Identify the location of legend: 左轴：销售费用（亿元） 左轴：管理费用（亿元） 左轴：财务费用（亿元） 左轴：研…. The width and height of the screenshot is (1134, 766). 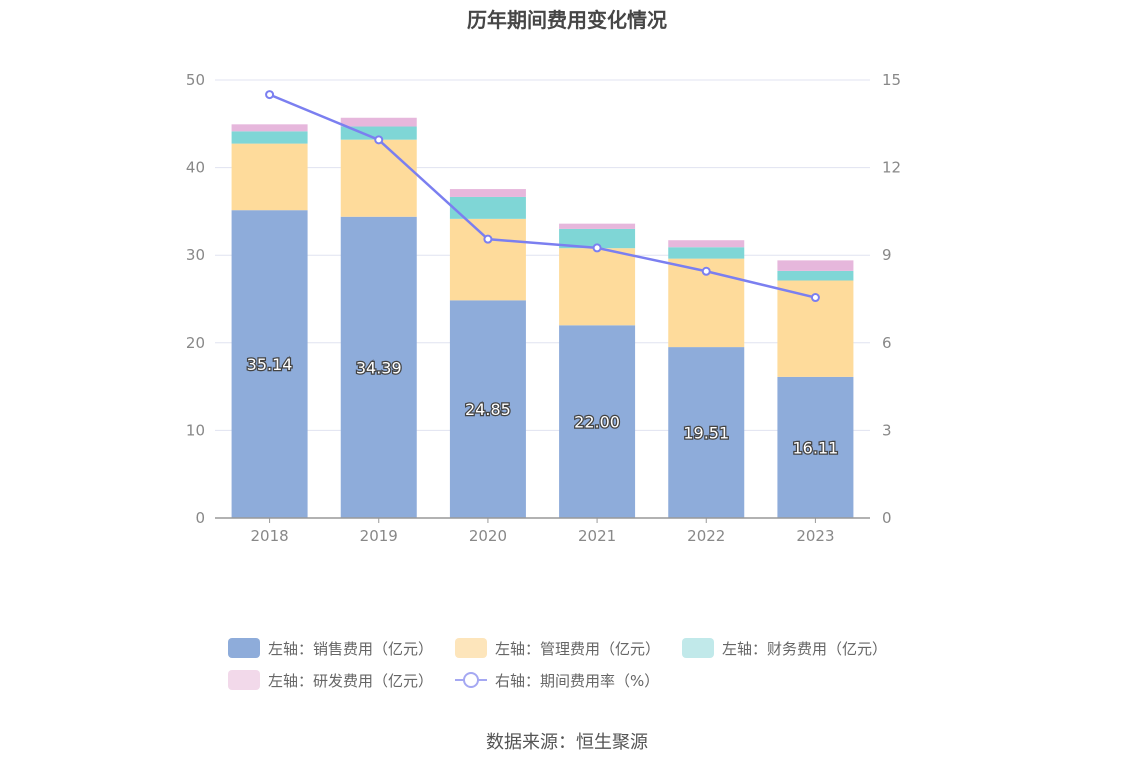
(578, 664).